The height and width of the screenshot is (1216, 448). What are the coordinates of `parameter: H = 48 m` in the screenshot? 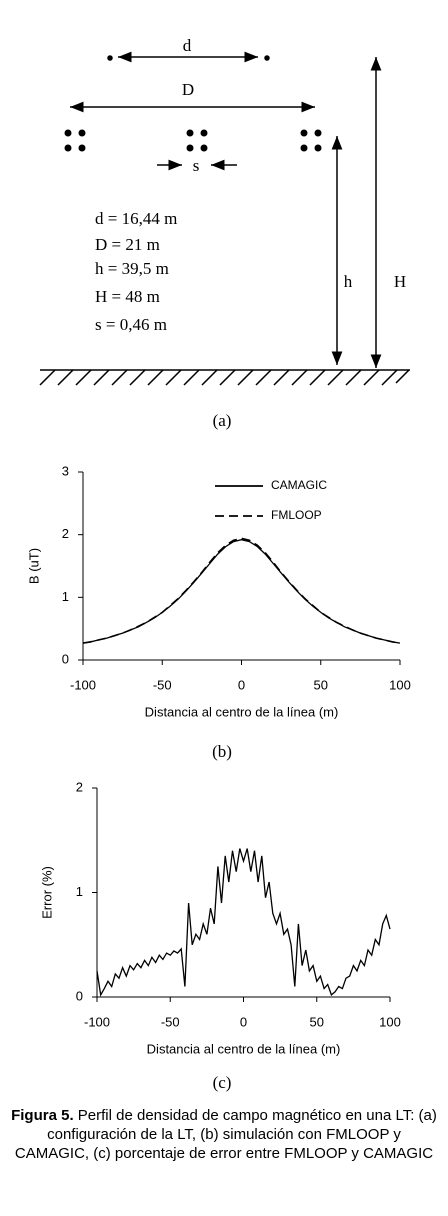 It's located at (127, 296).